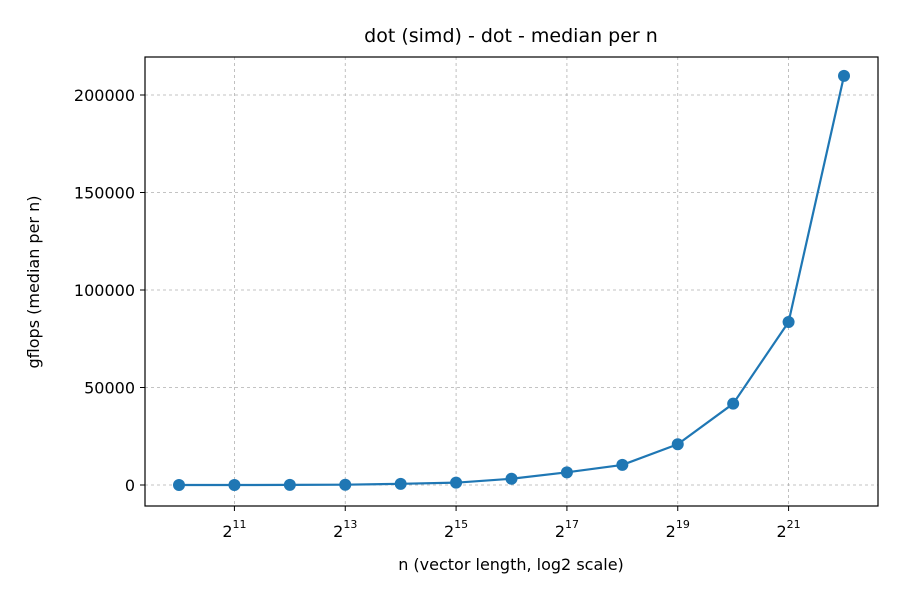 This screenshot has height=600, width=900. What do you see at coordinates (572, 524) in the screenshot?
I see `x-tick-label-exponent: 17` at bounding box center [572, 524].